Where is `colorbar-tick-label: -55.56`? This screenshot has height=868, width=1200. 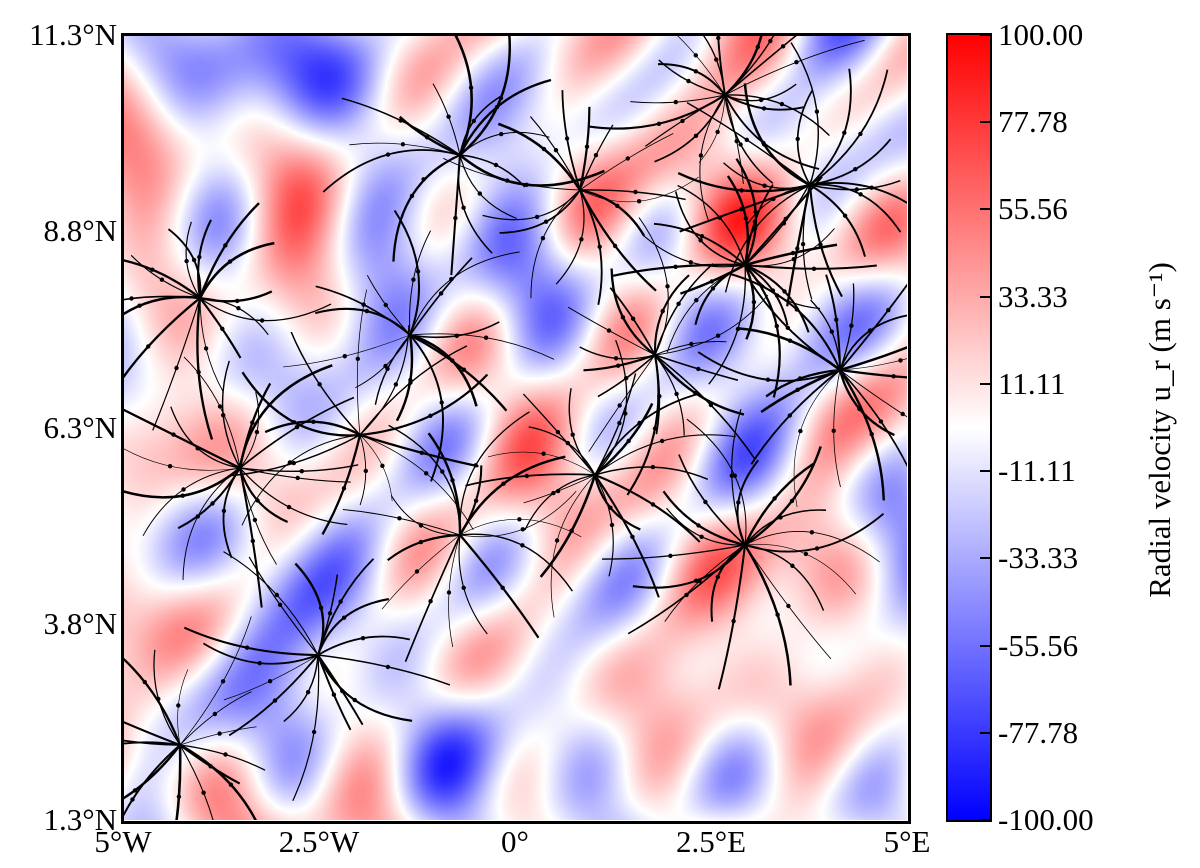 colorbar-tick-label: -55.56 is located at coordinates (1038, 645).